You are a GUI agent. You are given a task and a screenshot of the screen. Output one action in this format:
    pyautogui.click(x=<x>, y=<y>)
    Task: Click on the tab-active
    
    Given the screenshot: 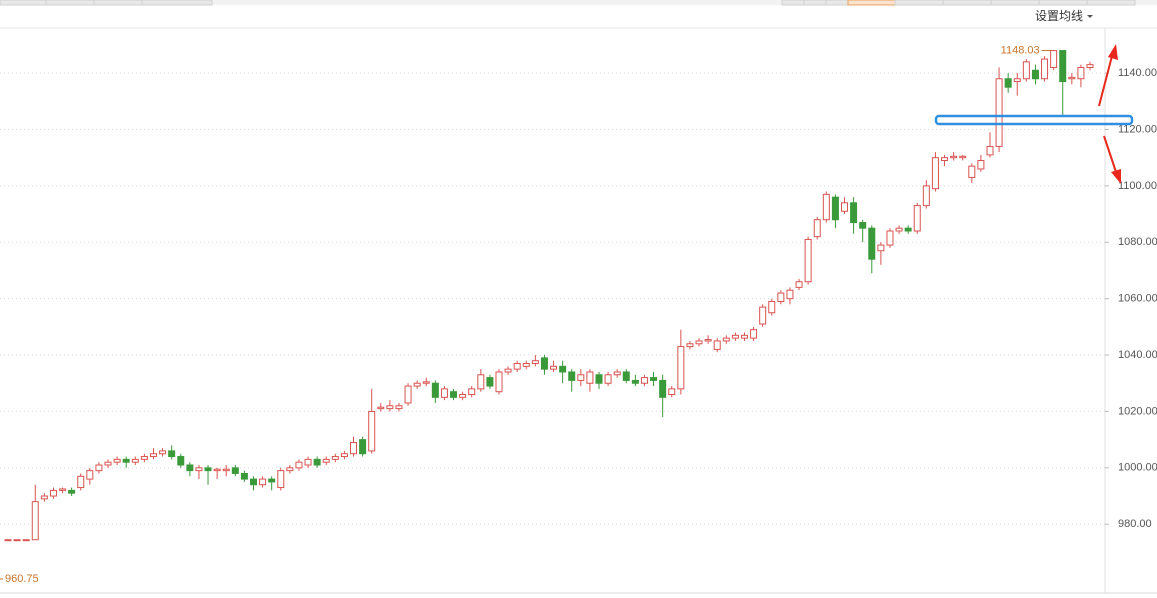 What is the action you would take?
    pyautogui.click(x=871, y=3)
    